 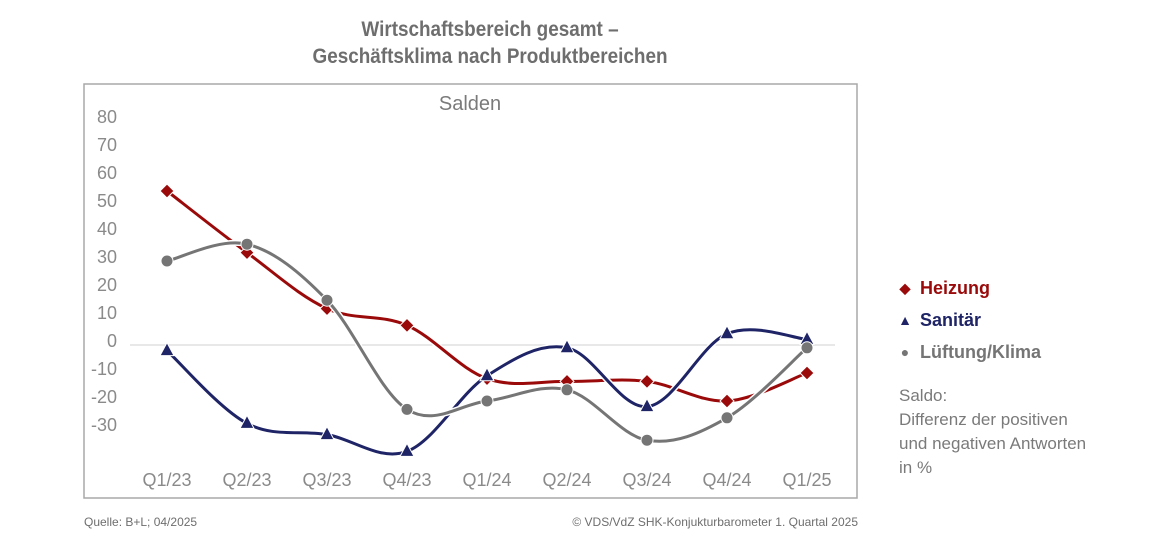 I want to click on series-halo, so click(x=486, y=391).